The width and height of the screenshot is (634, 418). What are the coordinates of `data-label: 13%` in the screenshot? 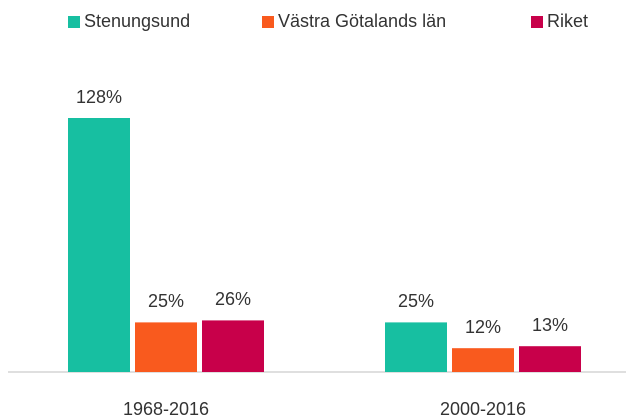 It's located at (550, 325).